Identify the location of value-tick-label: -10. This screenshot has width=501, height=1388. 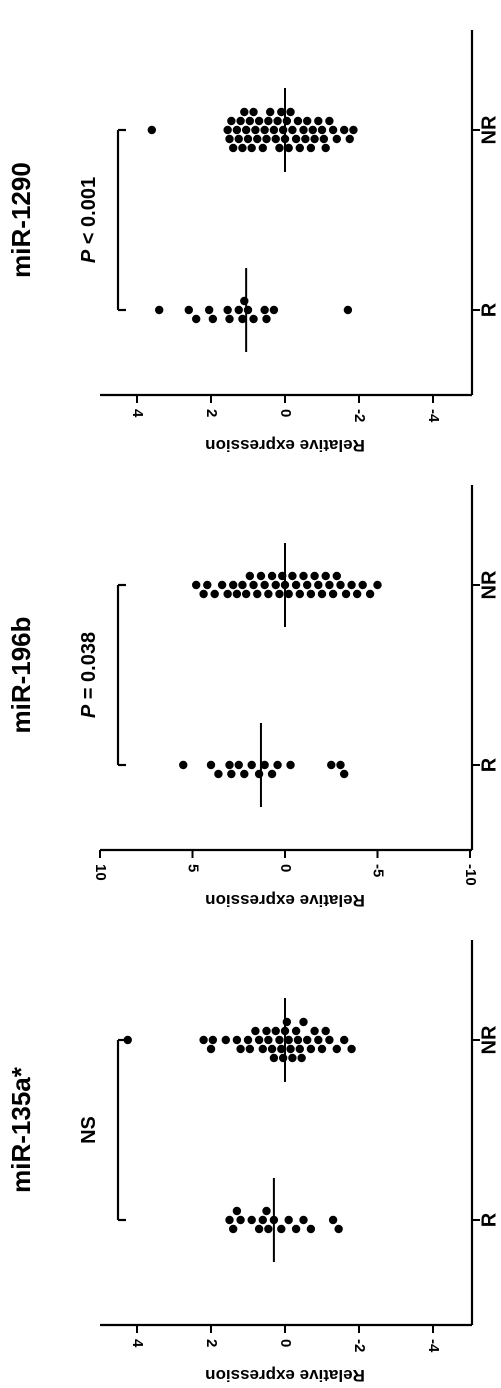
(470, 875).